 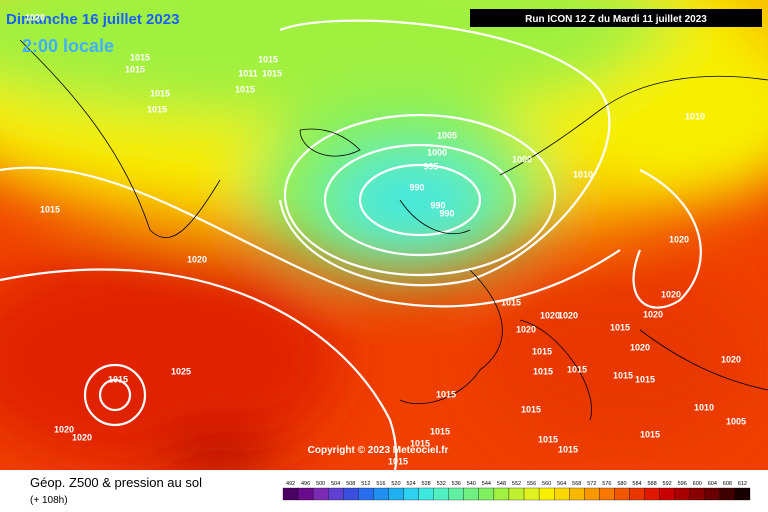 I want to click on scale-label: 600, so click(x=697, y=484).